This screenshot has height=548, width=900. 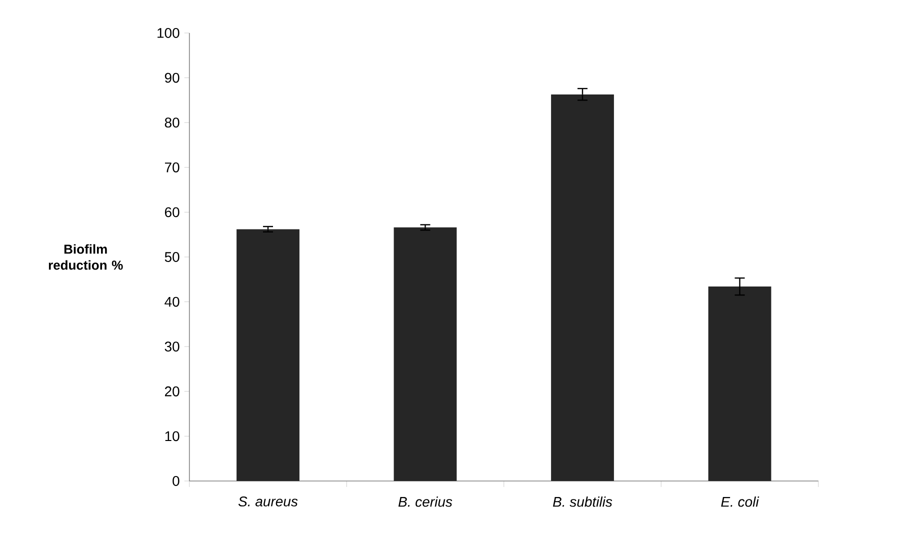 I want to click on y-tick-label: 100, so click(x=169, y=33).